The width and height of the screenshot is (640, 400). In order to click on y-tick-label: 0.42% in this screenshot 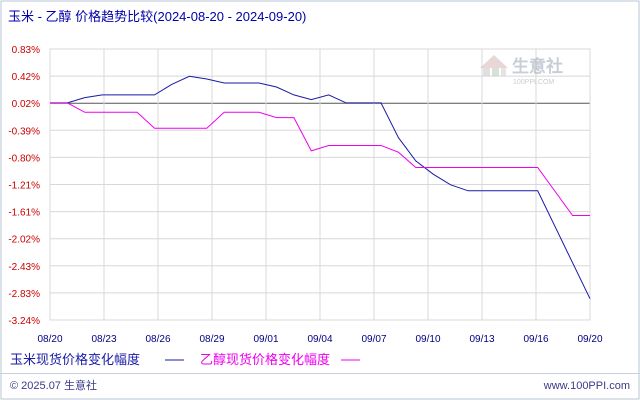, I will do `click(26, 77)`.